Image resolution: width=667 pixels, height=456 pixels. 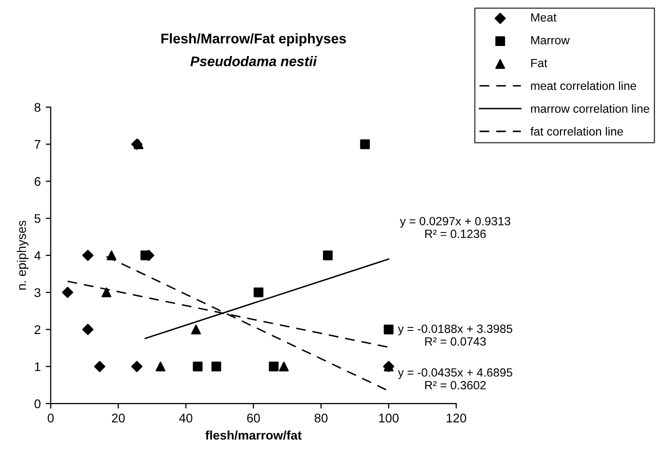 What do you see at coordinates (118, 418) in the screenshot?
I see `x-tick-label: 20` at bounding box center [118, 418].